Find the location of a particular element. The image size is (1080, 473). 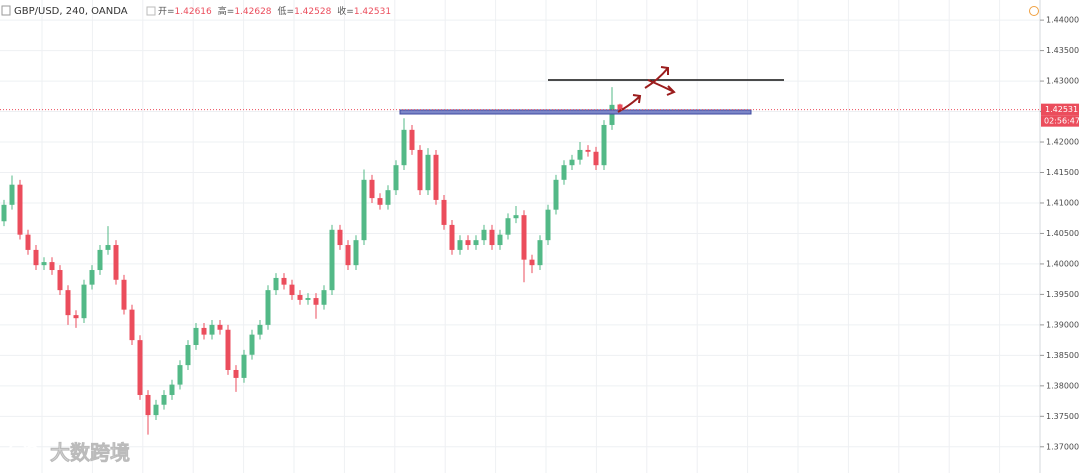

ohlc-value: 1.42531 is located at coordinates (372, 12).